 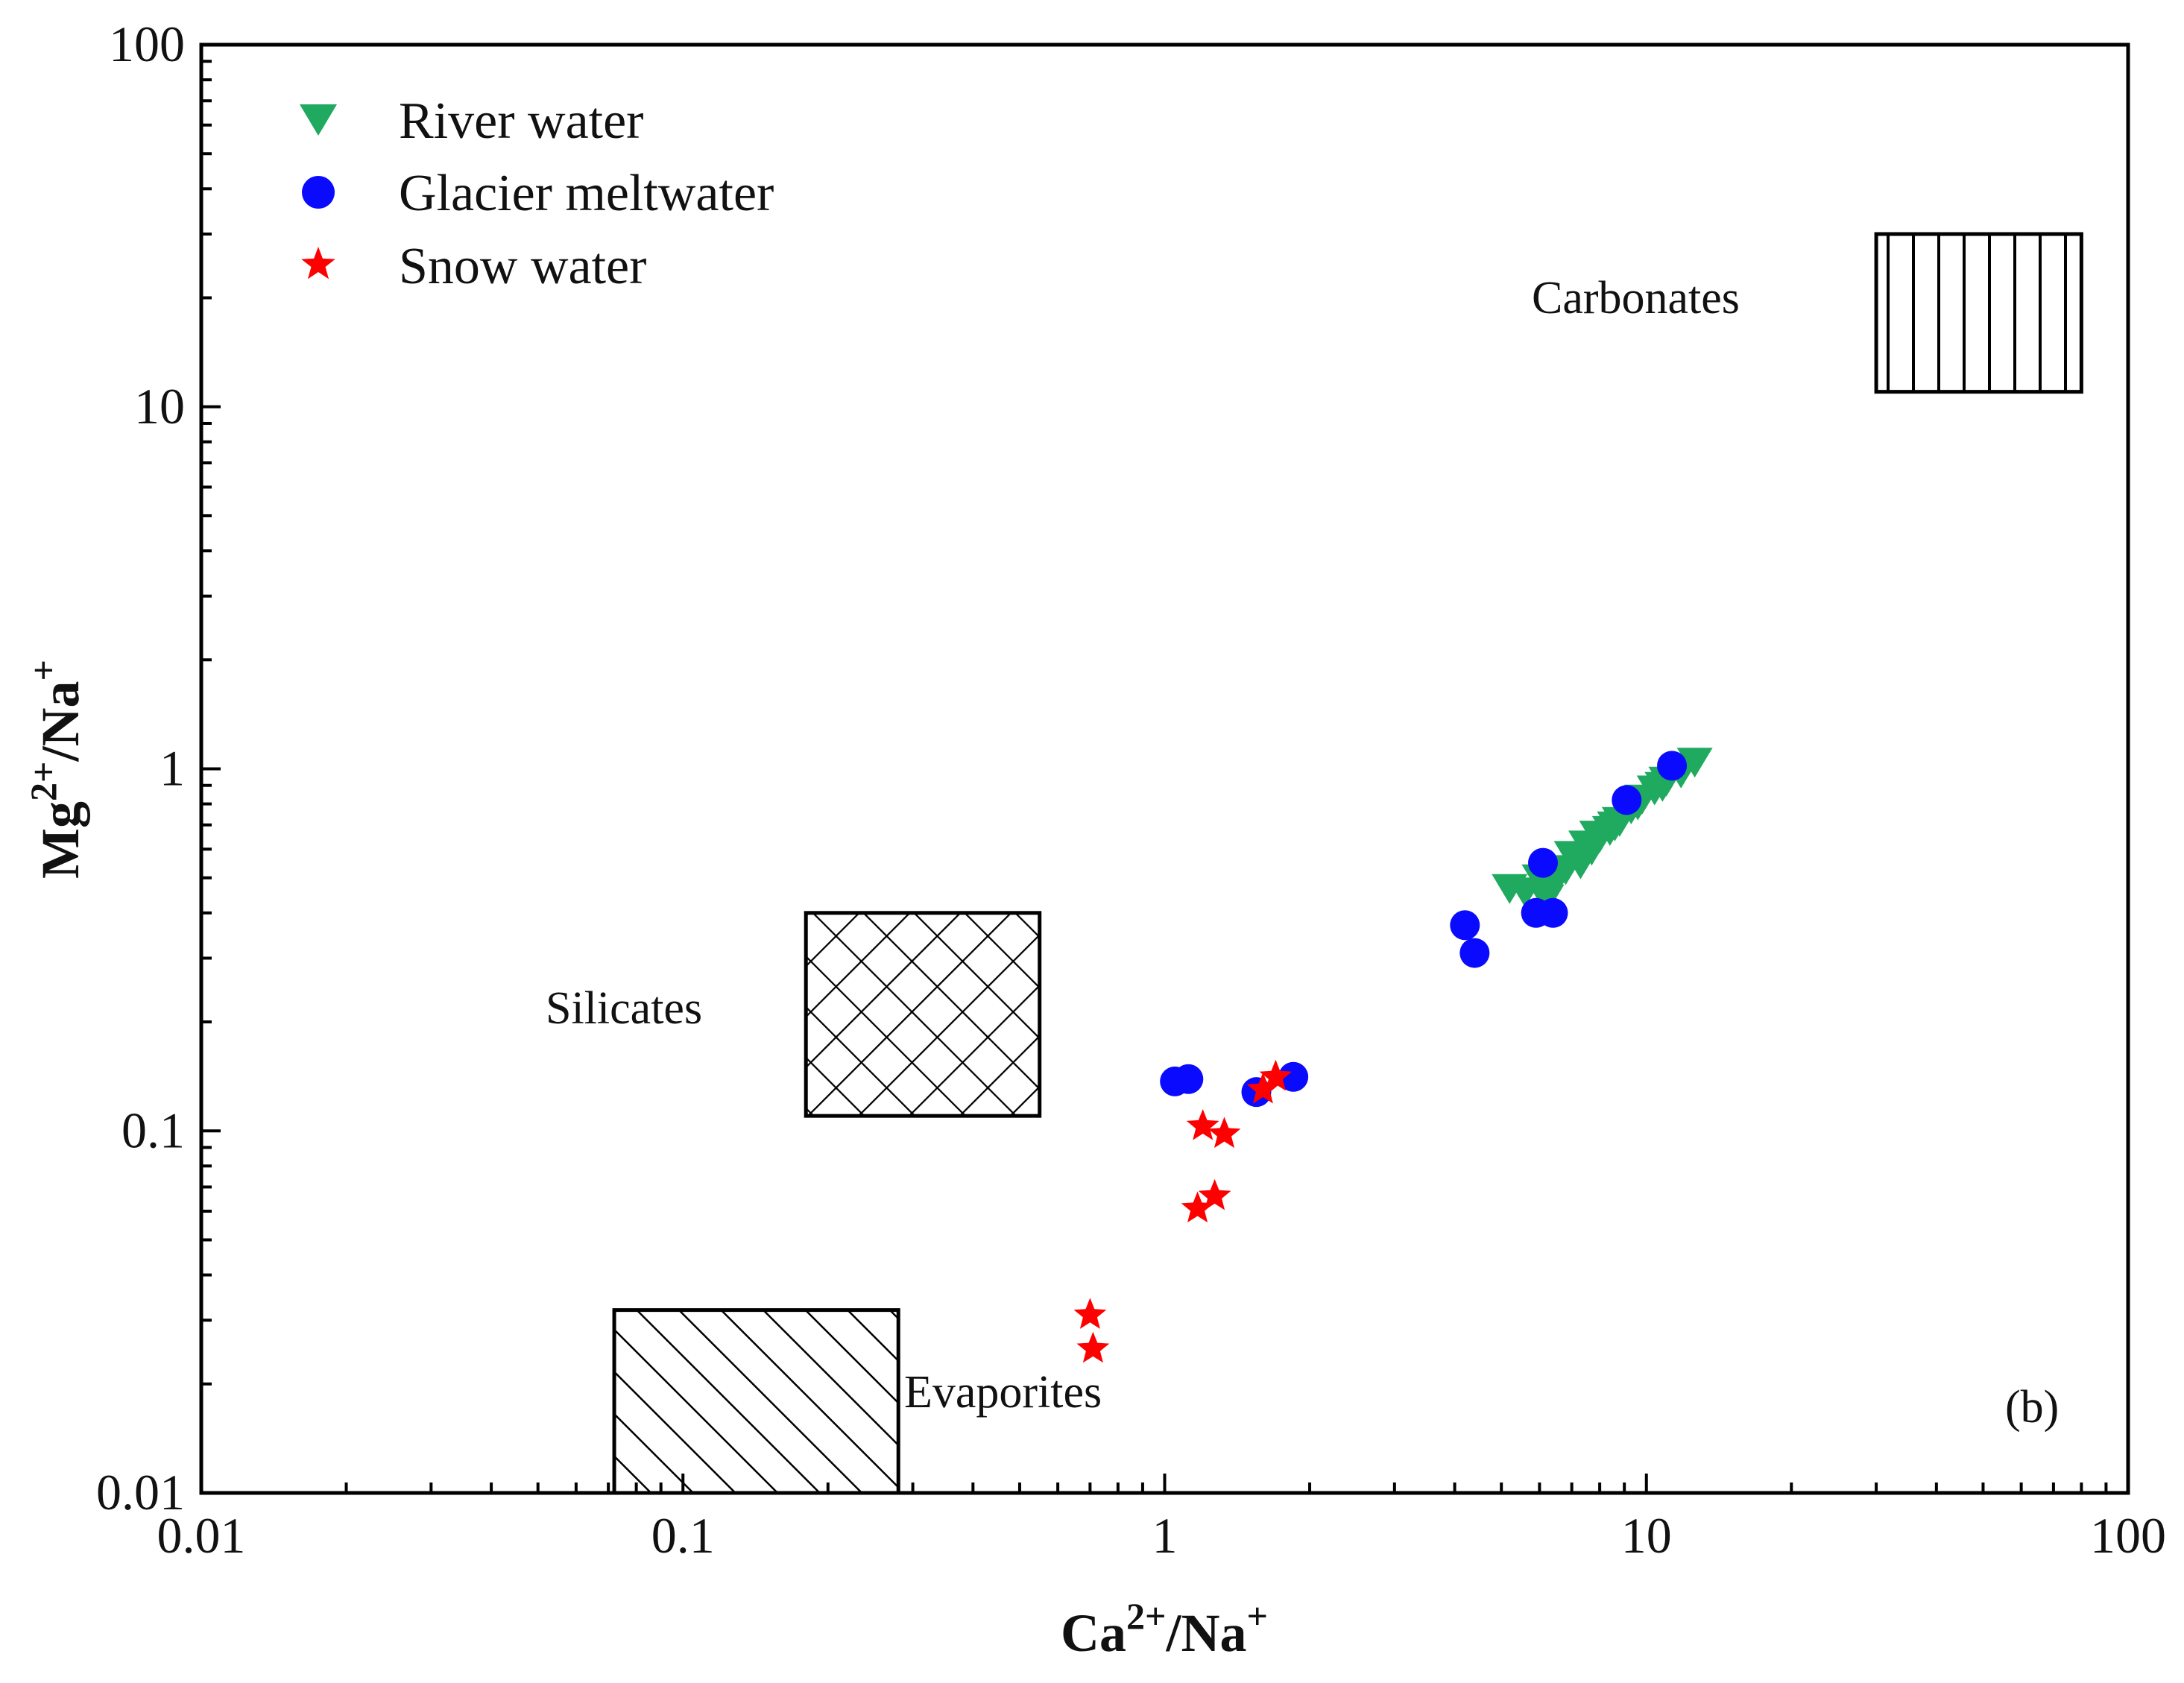 What do you see at coordinates (201, 1535) in the screenshot?
I see `x-tick-label: 0.01` at bounding box center [201, 1535].